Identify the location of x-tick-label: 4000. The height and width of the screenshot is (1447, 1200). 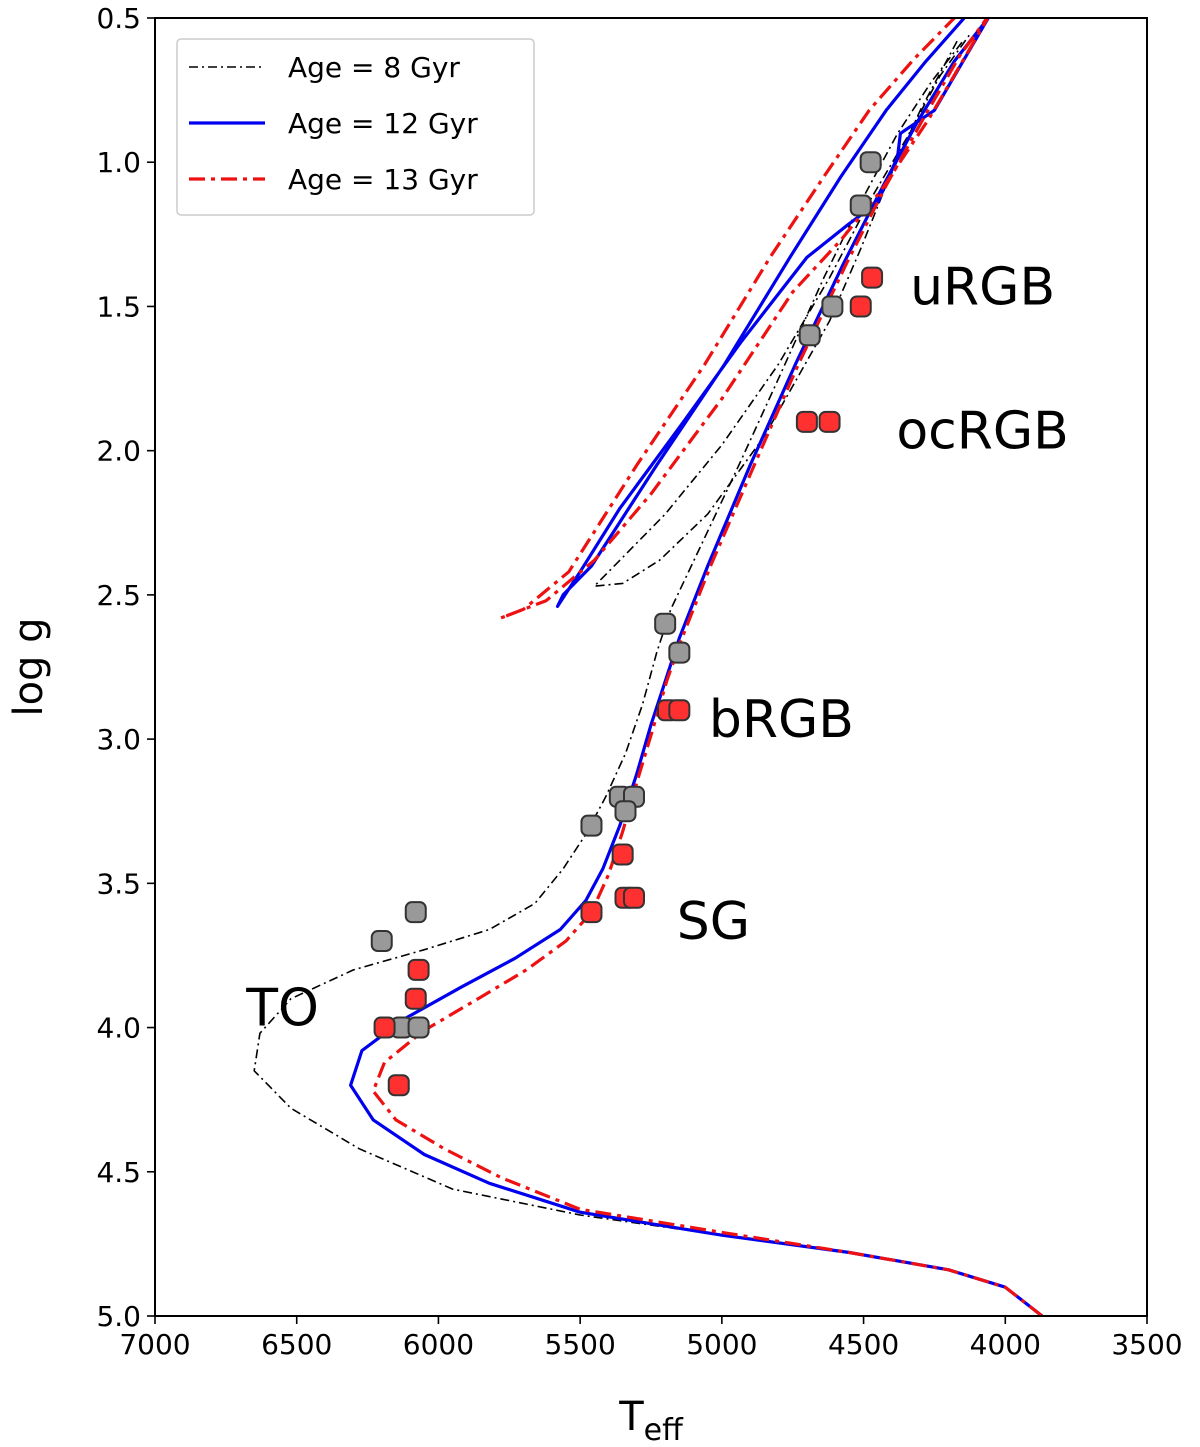
(1005, 1344).